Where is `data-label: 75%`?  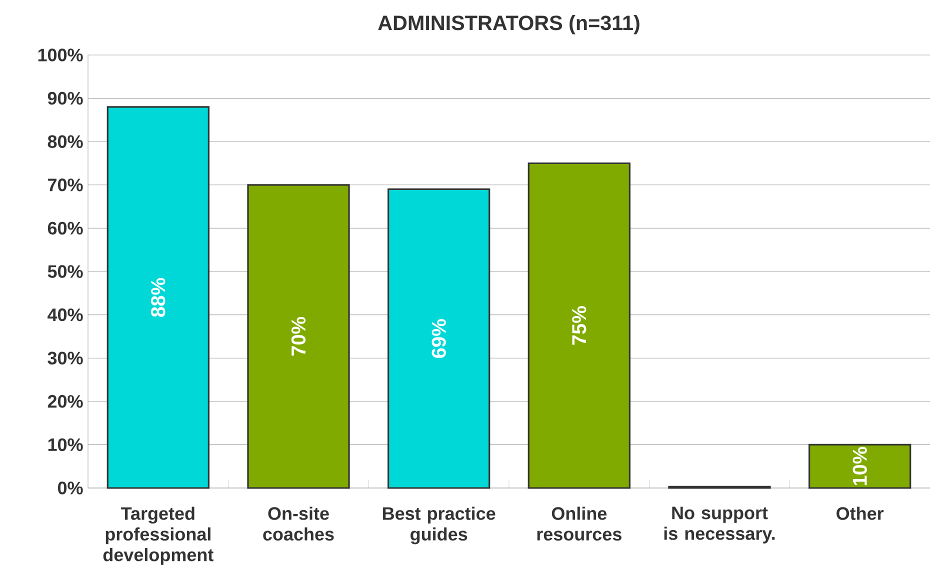
data-label: 75% is located at coordinates (579, 325).